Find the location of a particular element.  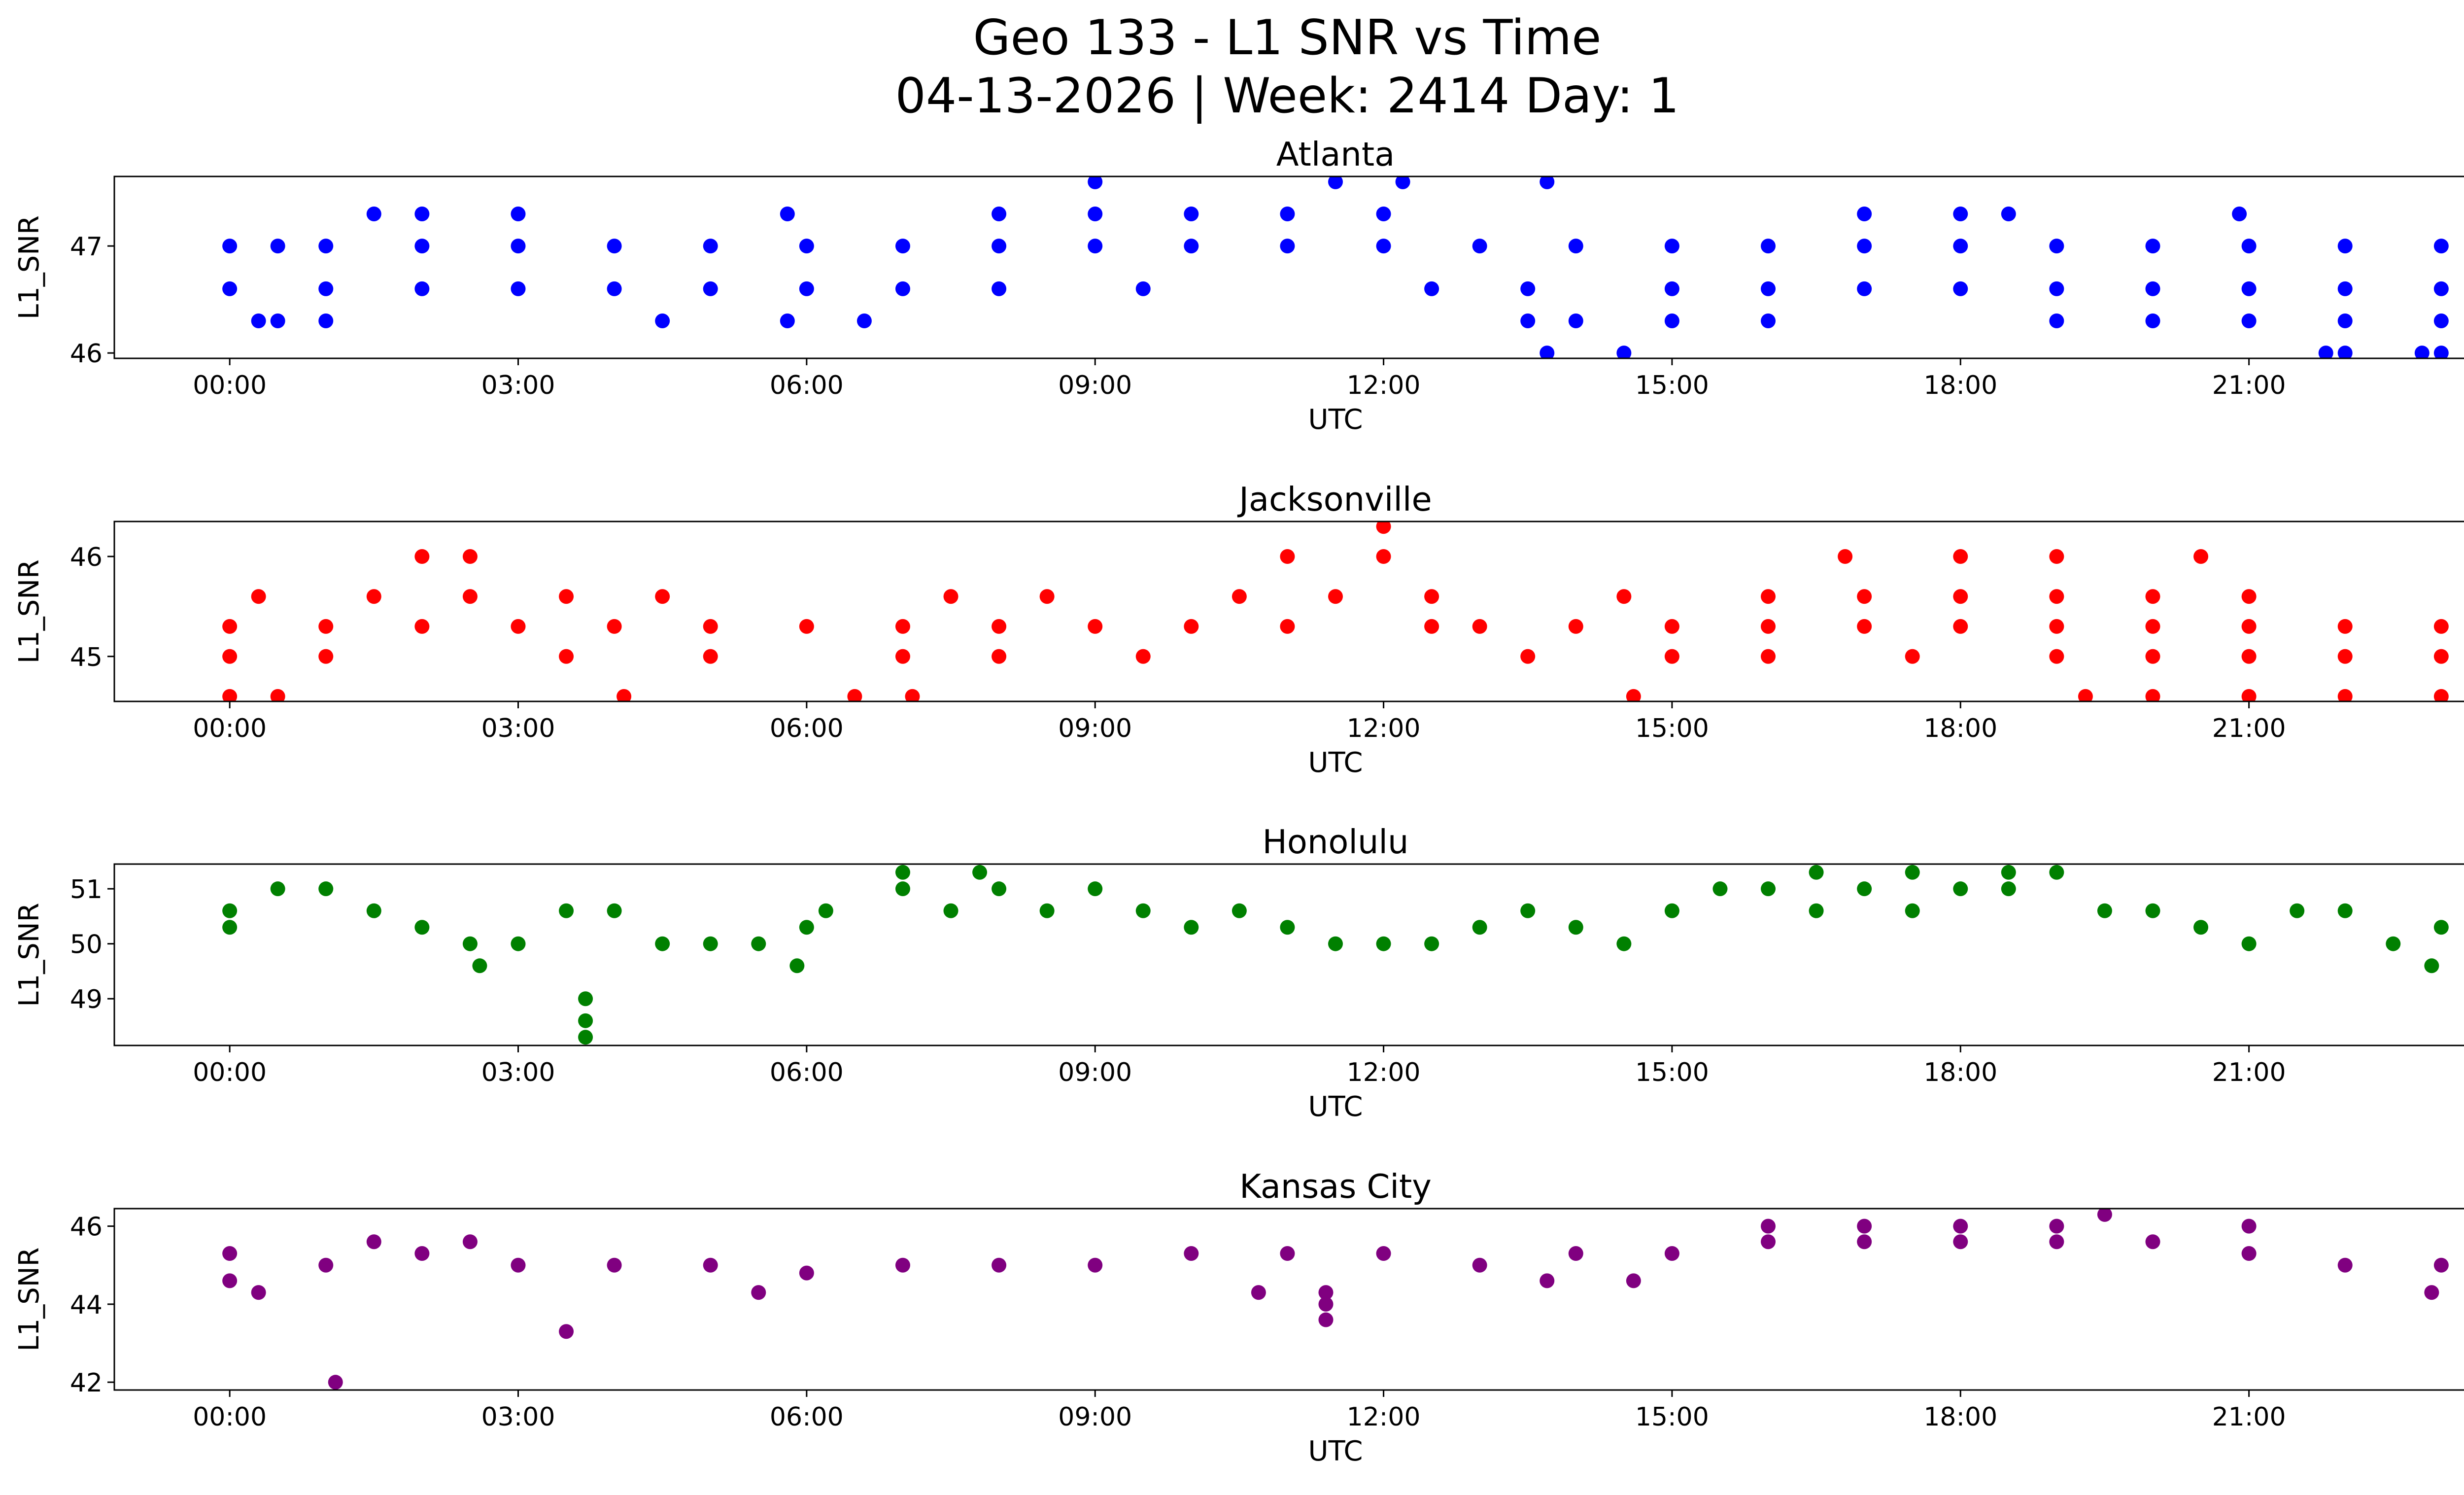

panel-title: Jacksonville is located at coordinates (1334, 499).